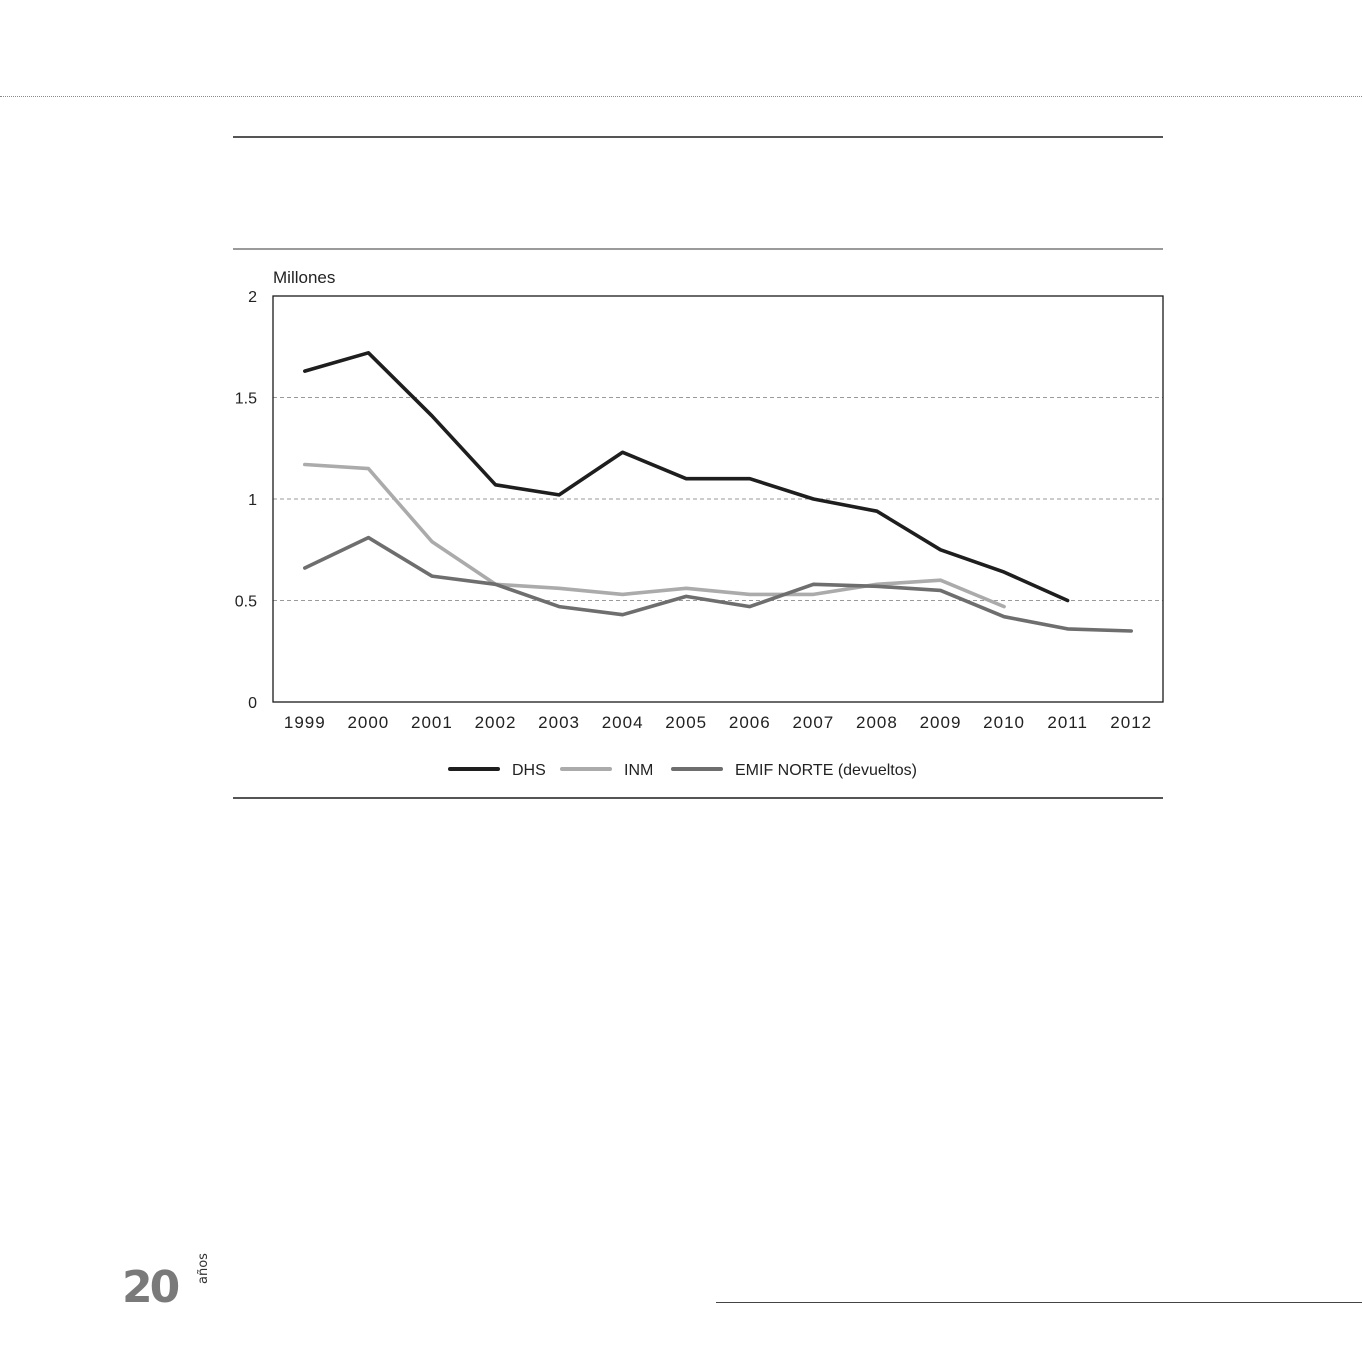  Describe the element at coordinates (203, 1268) in the screenshot. I see `logo-word: años` at that location.